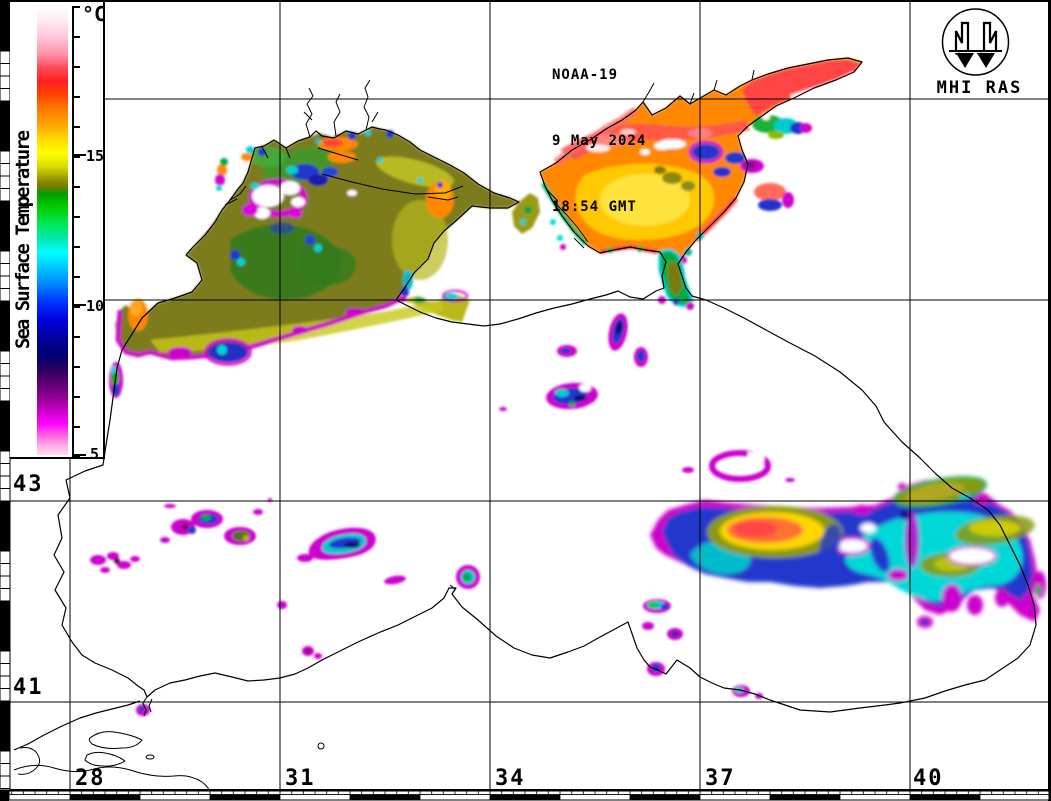 The width and height of the screenshot is (1051, 801). What do you see at coordinates (452, 589) in the screenshot?
I see `sinop-cape` at bounding box center [452, 589].